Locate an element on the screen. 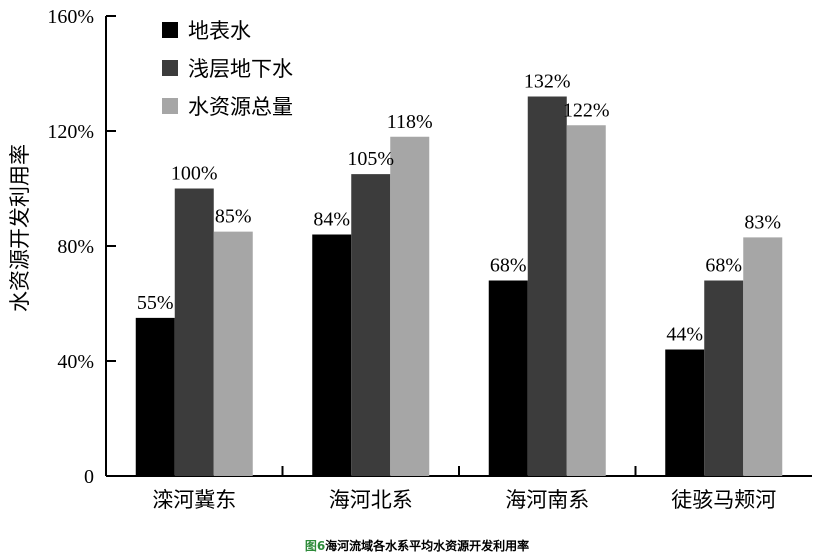 The height and width of the screenshot is (560, 834). y-tick-label: 0 is located at coordinates (89, 477).